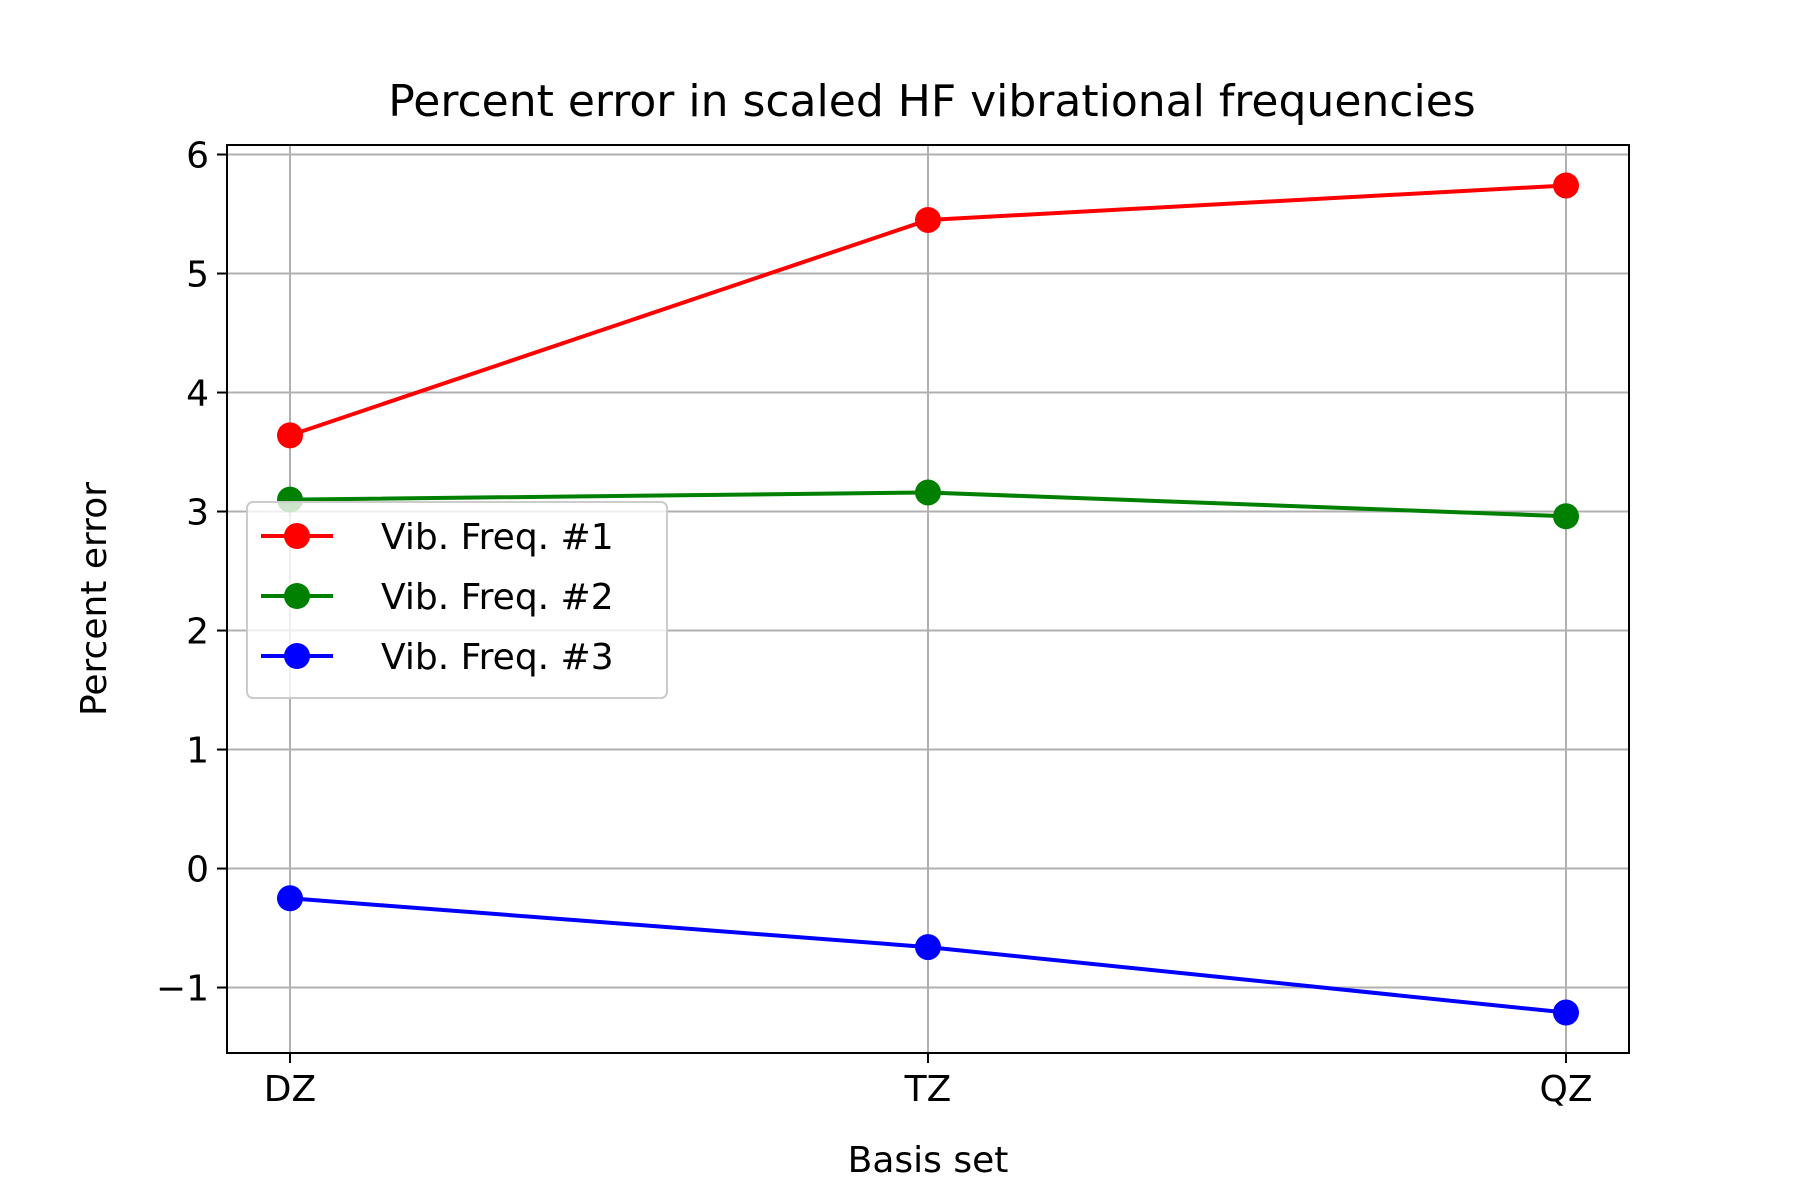 The height and width of the screenshot is (1200, 1800). Describe the element at coordinates (1566, 1089) in the screenshot. I see `x-tick-label: QZ` at that location.